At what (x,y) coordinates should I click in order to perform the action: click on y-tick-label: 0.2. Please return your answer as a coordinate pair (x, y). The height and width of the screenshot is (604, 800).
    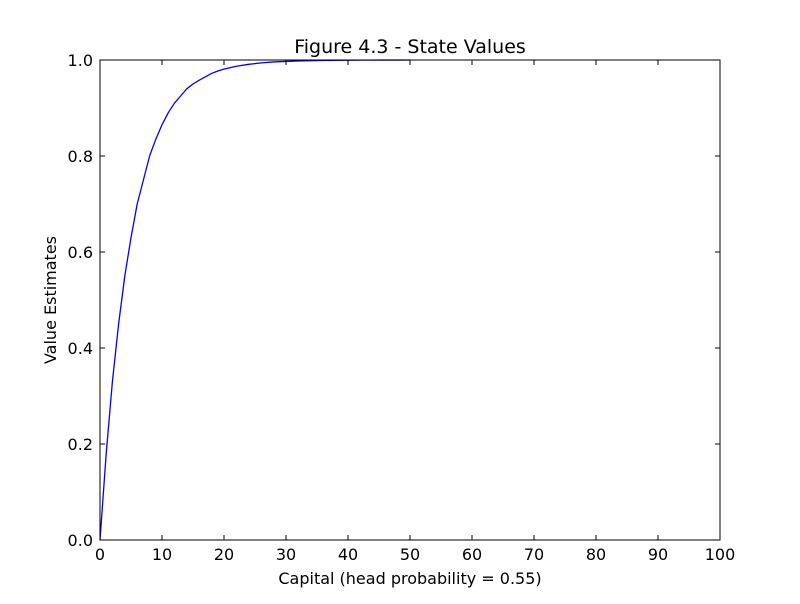
    Looking at the image, I should click on (80, 444).